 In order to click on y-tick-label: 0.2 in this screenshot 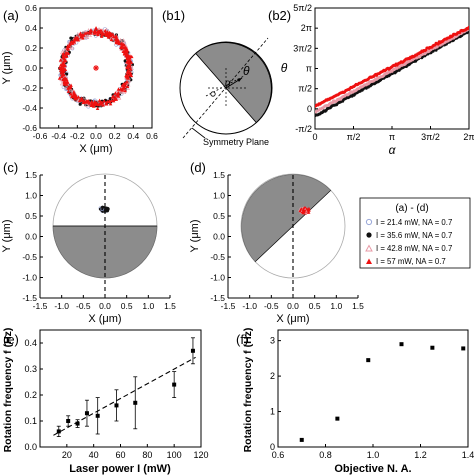, I will do `click(31, 48)`.